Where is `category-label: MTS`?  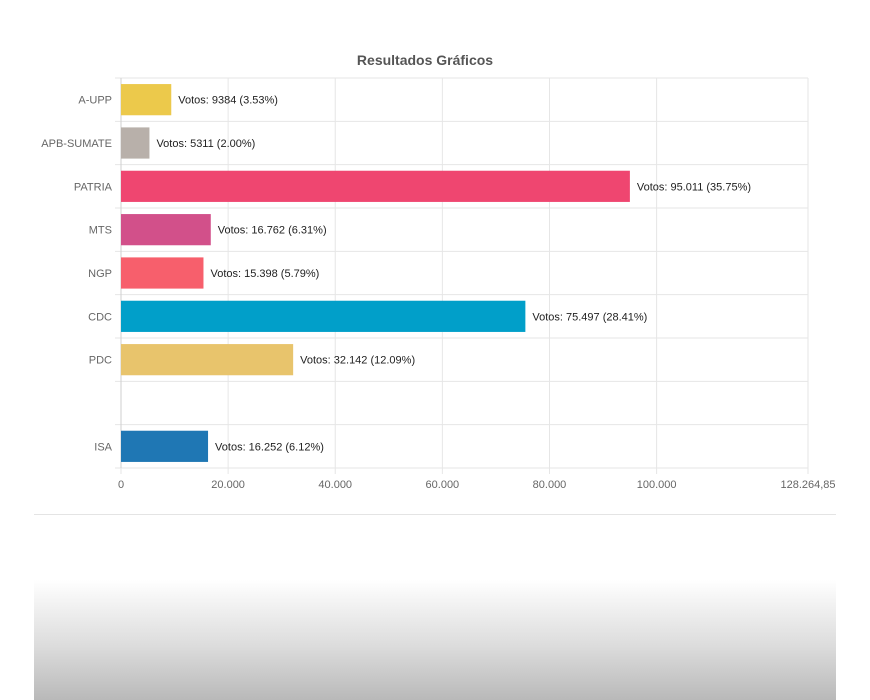 category-label: MTS is located at coordinates (100, 231).